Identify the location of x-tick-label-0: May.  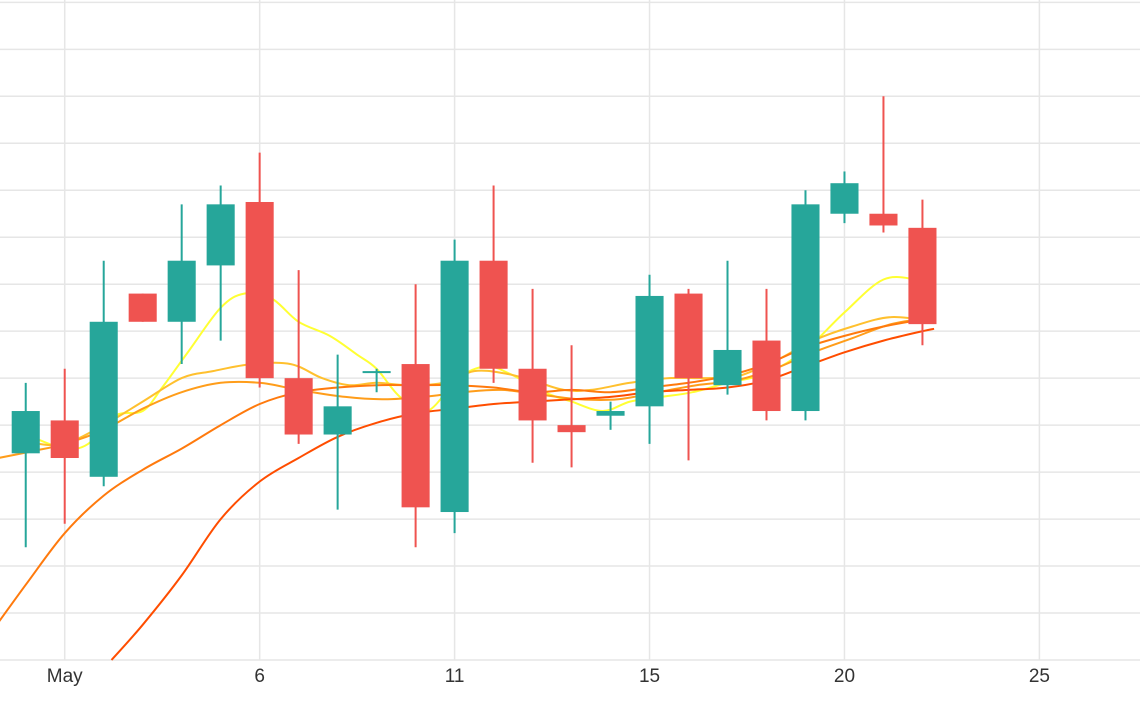
(65, 676).